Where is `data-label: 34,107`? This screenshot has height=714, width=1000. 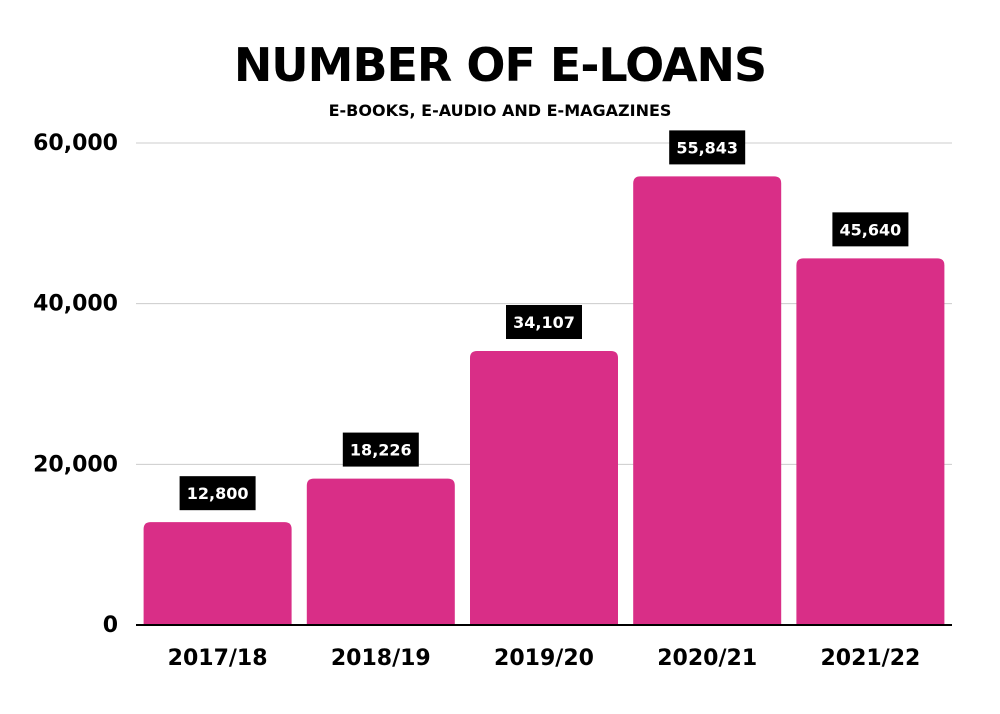
data-label: 34,107 is located at coordinates (544, 322).